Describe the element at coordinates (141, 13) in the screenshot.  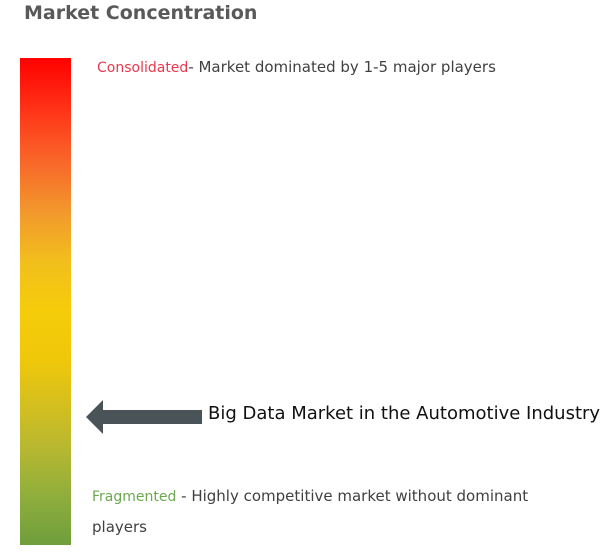
I see `diagram-title: Market Concentration` at that location.